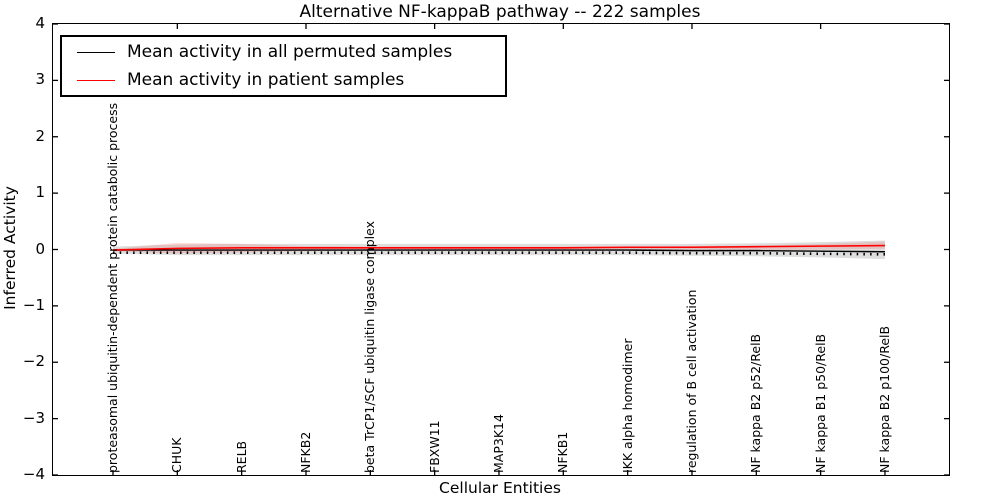 This screenshot has width=1000, height=500. What do you see at coordinates (266, 80) in the screenshot?
I see `legend-item-label: Mean activity in patient samples` at bounding box center [266, 80].